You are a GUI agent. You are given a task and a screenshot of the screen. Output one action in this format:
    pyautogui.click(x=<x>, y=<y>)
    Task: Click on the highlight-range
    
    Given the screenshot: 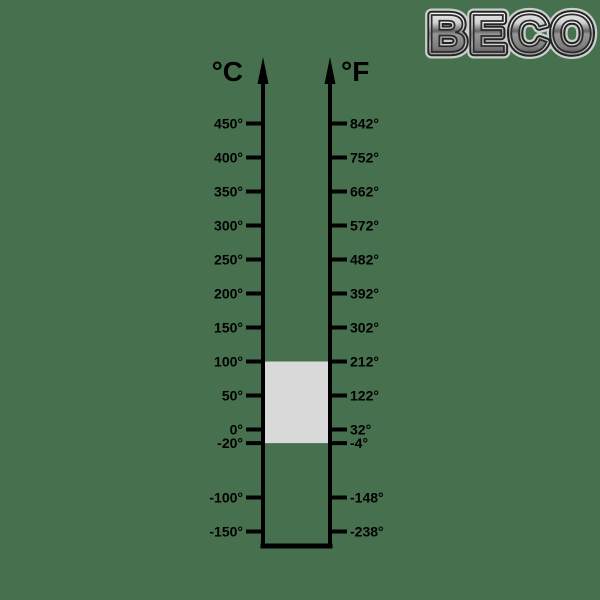 What is the action you would take?
    pyautogui.click(x=296, y=402)
    